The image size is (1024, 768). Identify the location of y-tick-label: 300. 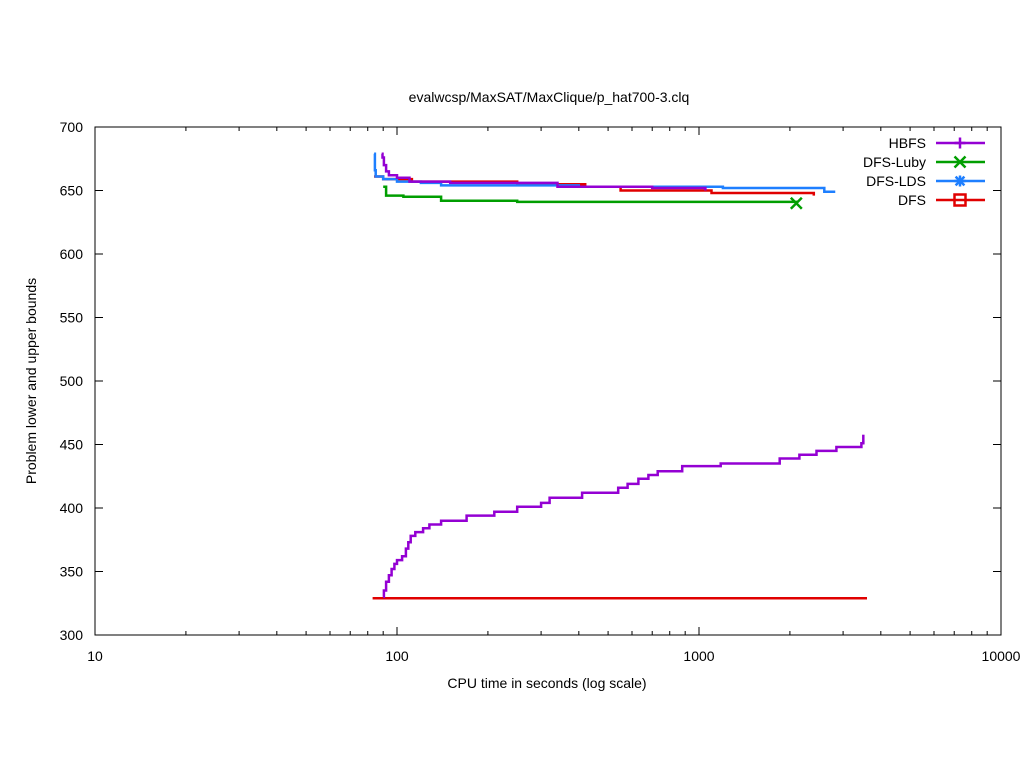
(72, 635).